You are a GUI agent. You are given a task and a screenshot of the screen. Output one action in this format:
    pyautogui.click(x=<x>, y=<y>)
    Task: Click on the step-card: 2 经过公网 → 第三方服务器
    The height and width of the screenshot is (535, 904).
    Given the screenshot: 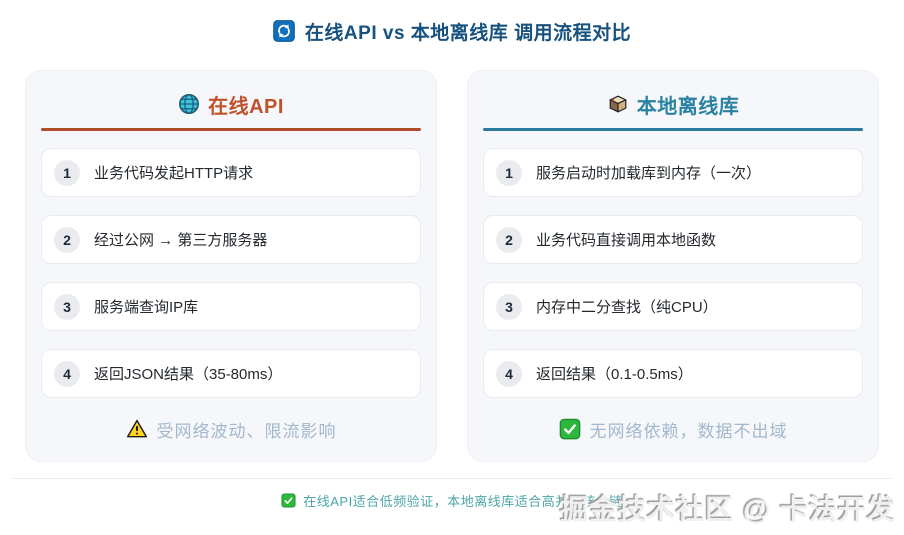 What is the action you would take?
    pyautogui.click(x=231, y=239)
    